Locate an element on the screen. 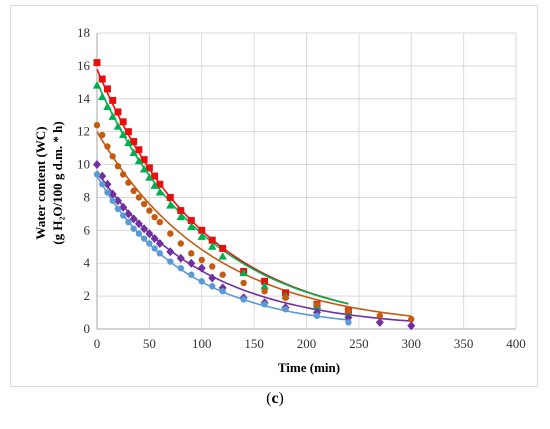  y-tick-label: 14 is located at coordinates (84, 98).